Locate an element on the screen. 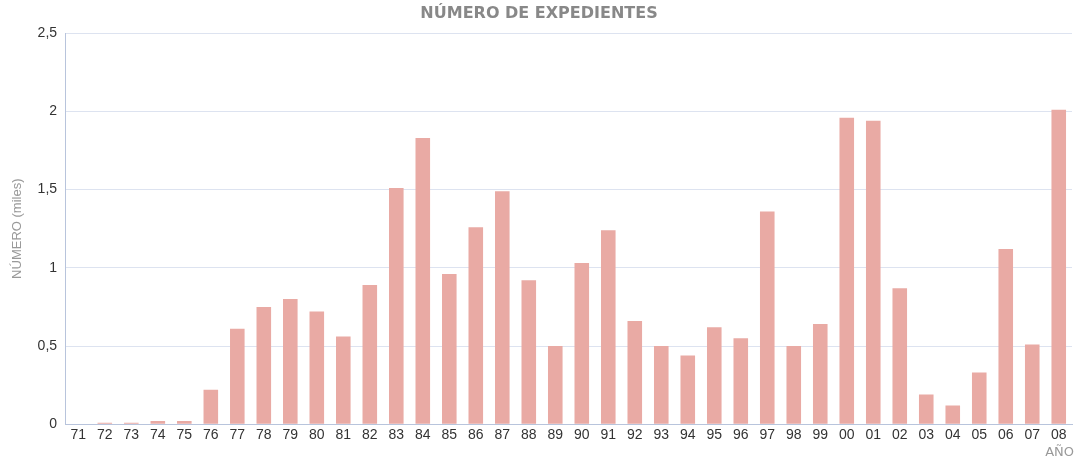 Image resolution: width=1078 pixels, height=461 pixels. x-tick-label: 95 is located at coordinates (714, 434).